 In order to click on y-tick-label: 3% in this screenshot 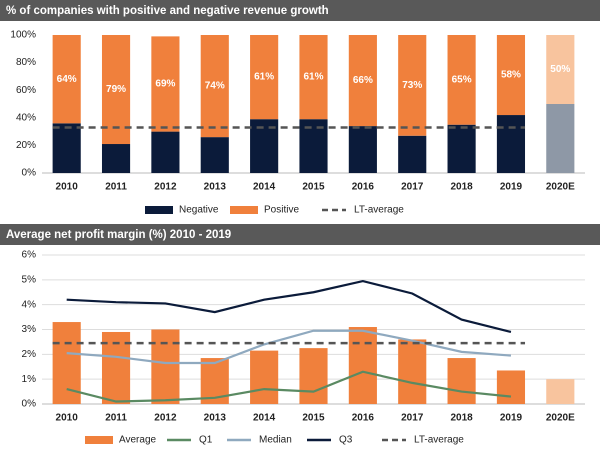, I will do `click(29, 329)`.